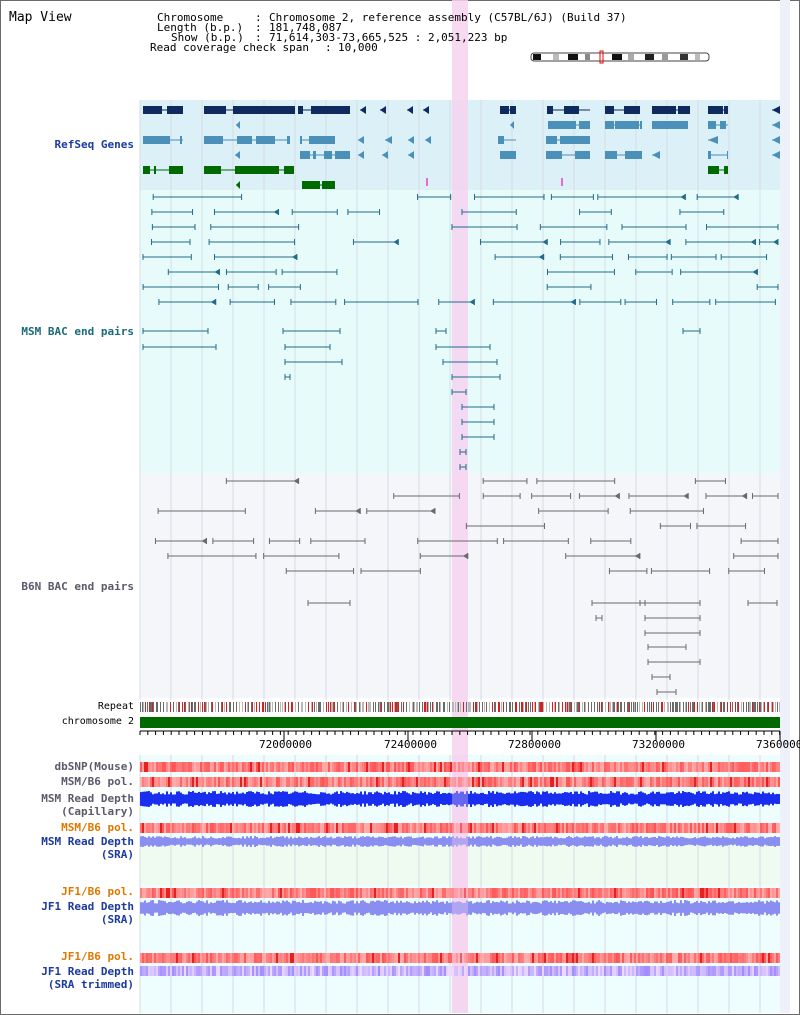 This screenshot has height=1015, width=800. What do you see at coordinates (94, 766) in the screenshot?
I see `track-label-dbsnp: dbSNP(Mouse)` at bounding box center [94, 766].